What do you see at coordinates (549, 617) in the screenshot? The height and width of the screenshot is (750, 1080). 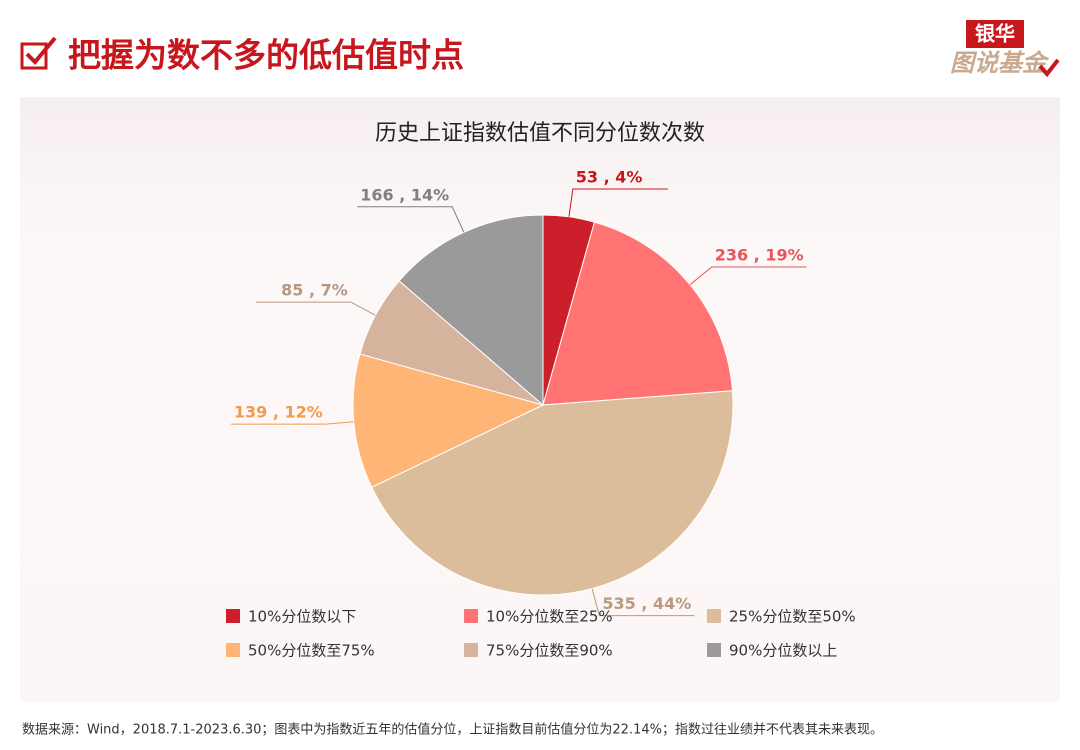 I see `legend-label: 10%分位数至25%` at bounding box center [549, 617].